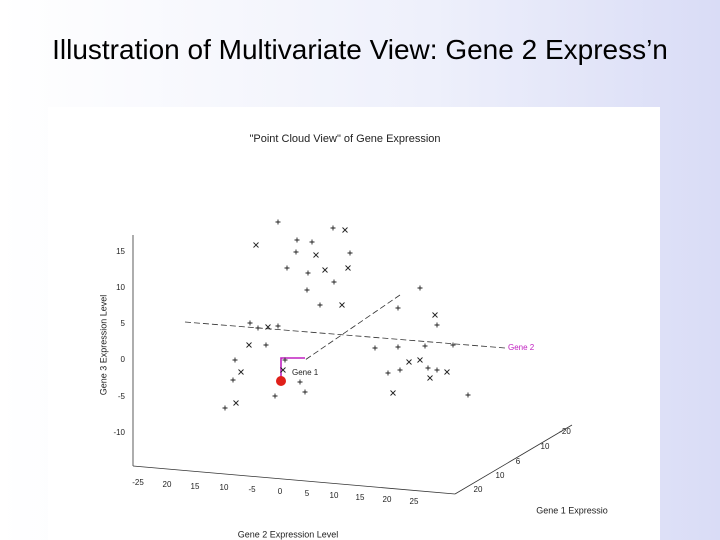  I want to click on x-tick-label: -20, so click(565, 431).